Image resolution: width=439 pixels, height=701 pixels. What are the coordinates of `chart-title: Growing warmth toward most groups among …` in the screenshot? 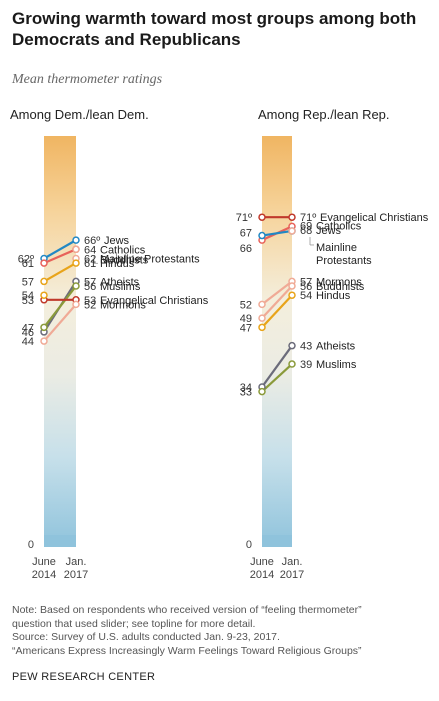 It's located at (214, 29).